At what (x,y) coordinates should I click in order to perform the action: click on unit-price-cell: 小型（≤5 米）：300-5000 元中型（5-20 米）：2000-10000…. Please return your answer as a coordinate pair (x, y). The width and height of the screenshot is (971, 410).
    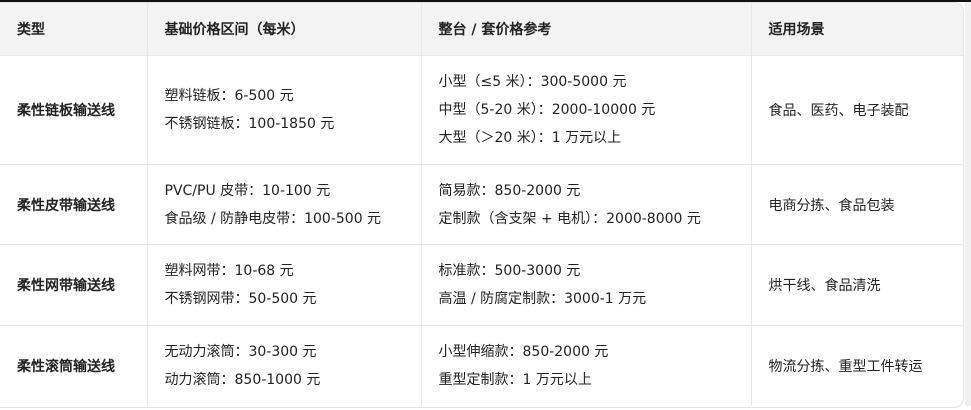
    Looking at the image, I should click on (586, 110).